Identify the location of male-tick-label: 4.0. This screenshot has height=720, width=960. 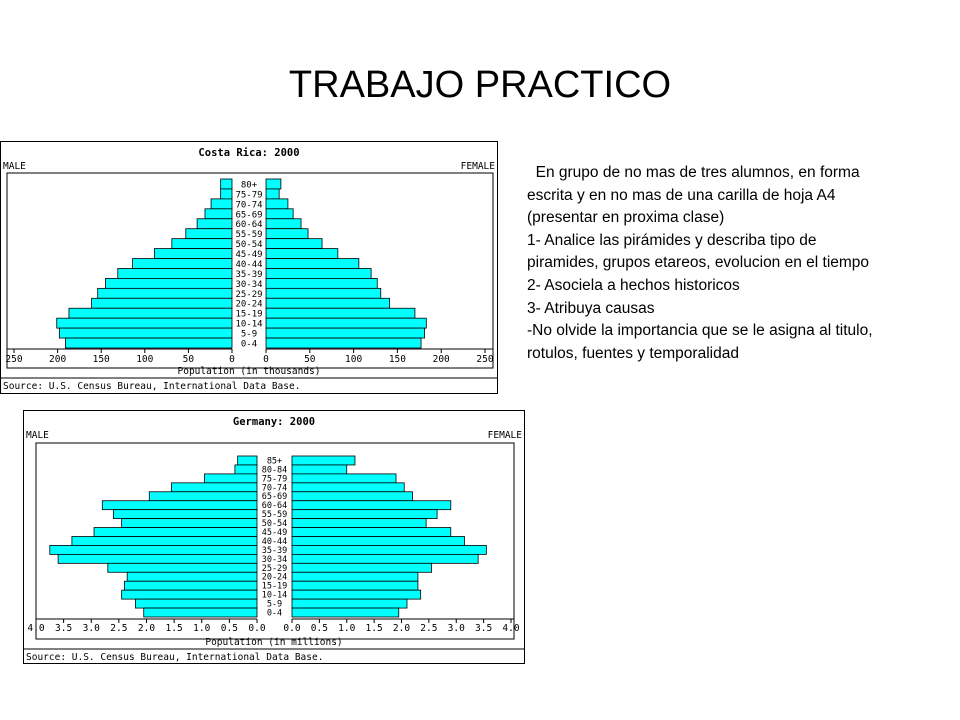
(35, 628).